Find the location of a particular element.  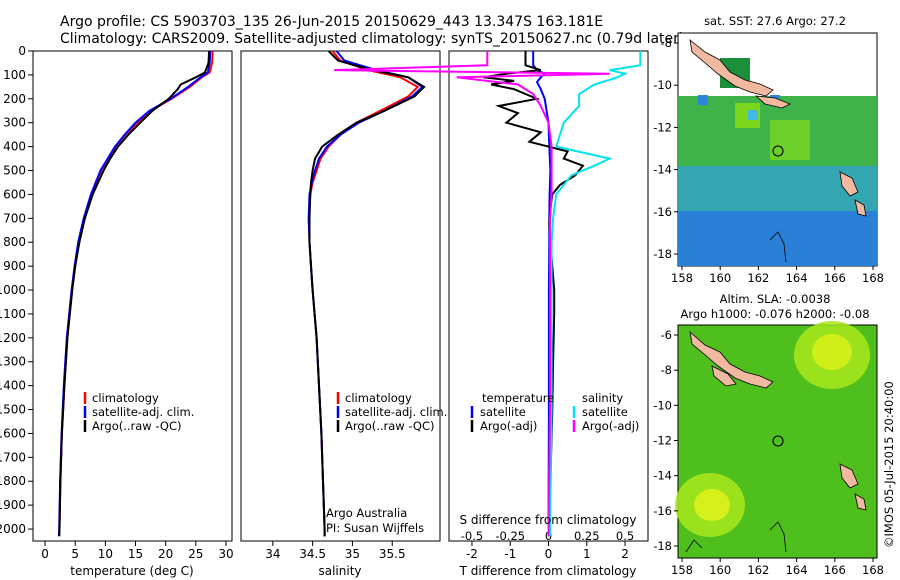

sst-cool-pixel is located at coordinates (753, 115).